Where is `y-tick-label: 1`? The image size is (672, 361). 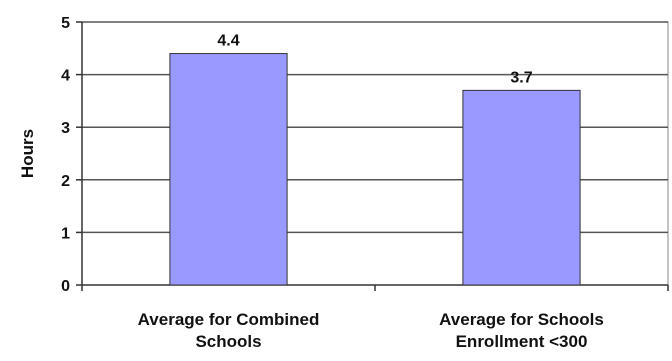
y-tick-label: 1 is located at coordinates (65, 233).